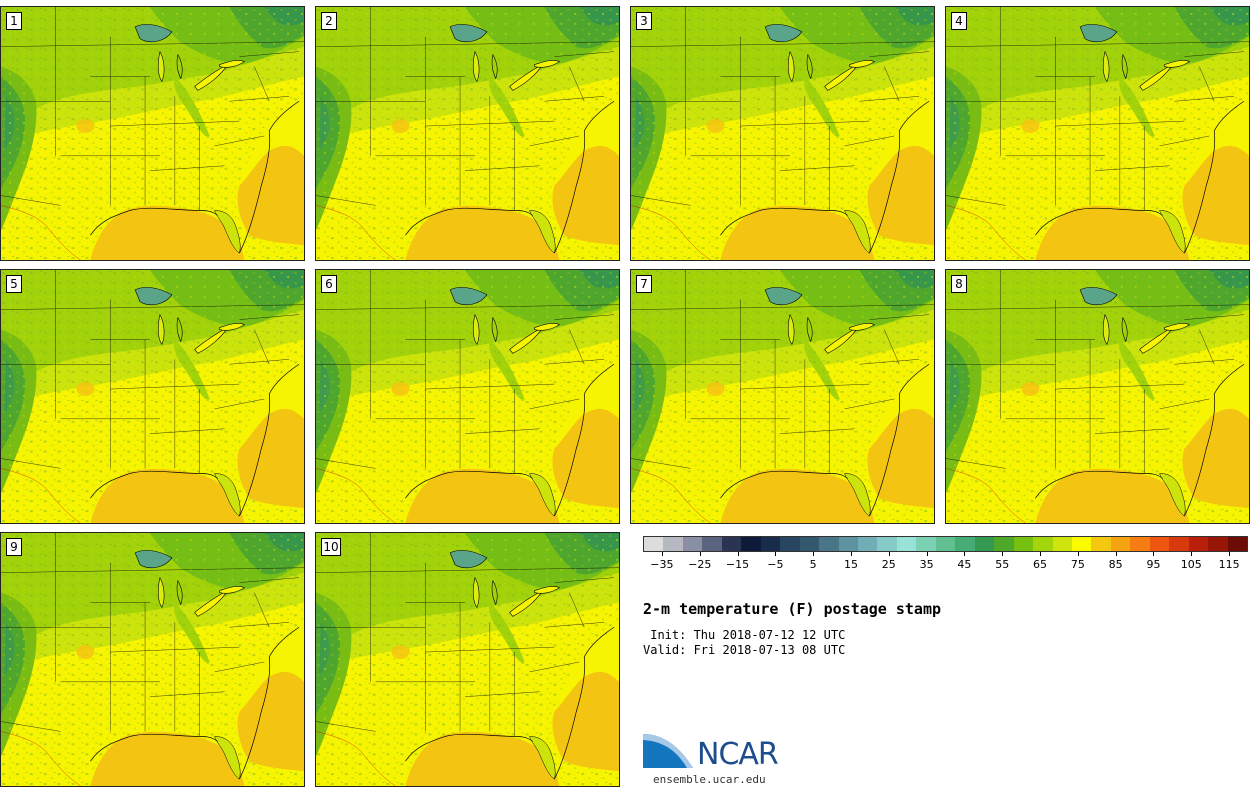 This screenshot has height=788, width=1260. I want to click on logo-url: ensemble.ucar.edu, so click(709, 779).